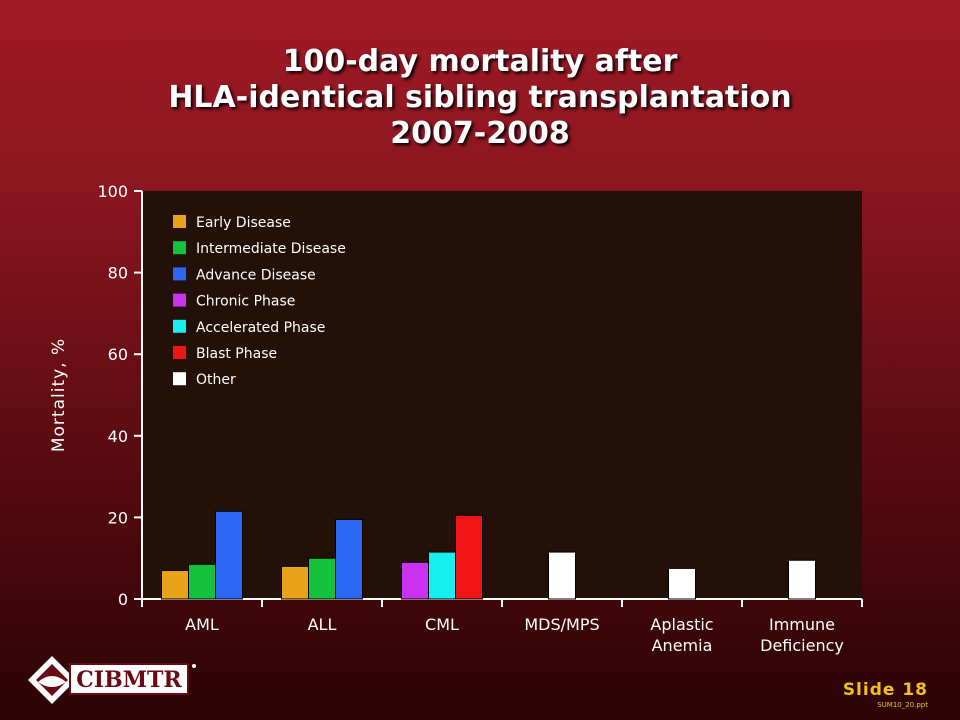 The width and height of the screenshot is (960, 720). I want to click on legend-label: Intermediate Disease, so click(271, 249).